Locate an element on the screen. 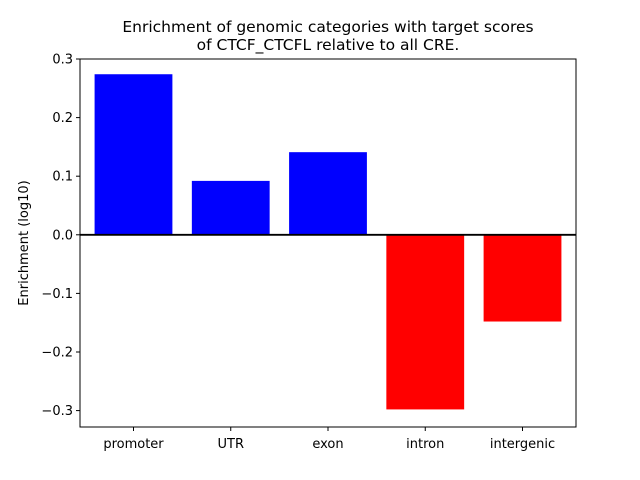 This screenshot has height=480, width=640. bar-intergenic is located at coordinates (522, 278).